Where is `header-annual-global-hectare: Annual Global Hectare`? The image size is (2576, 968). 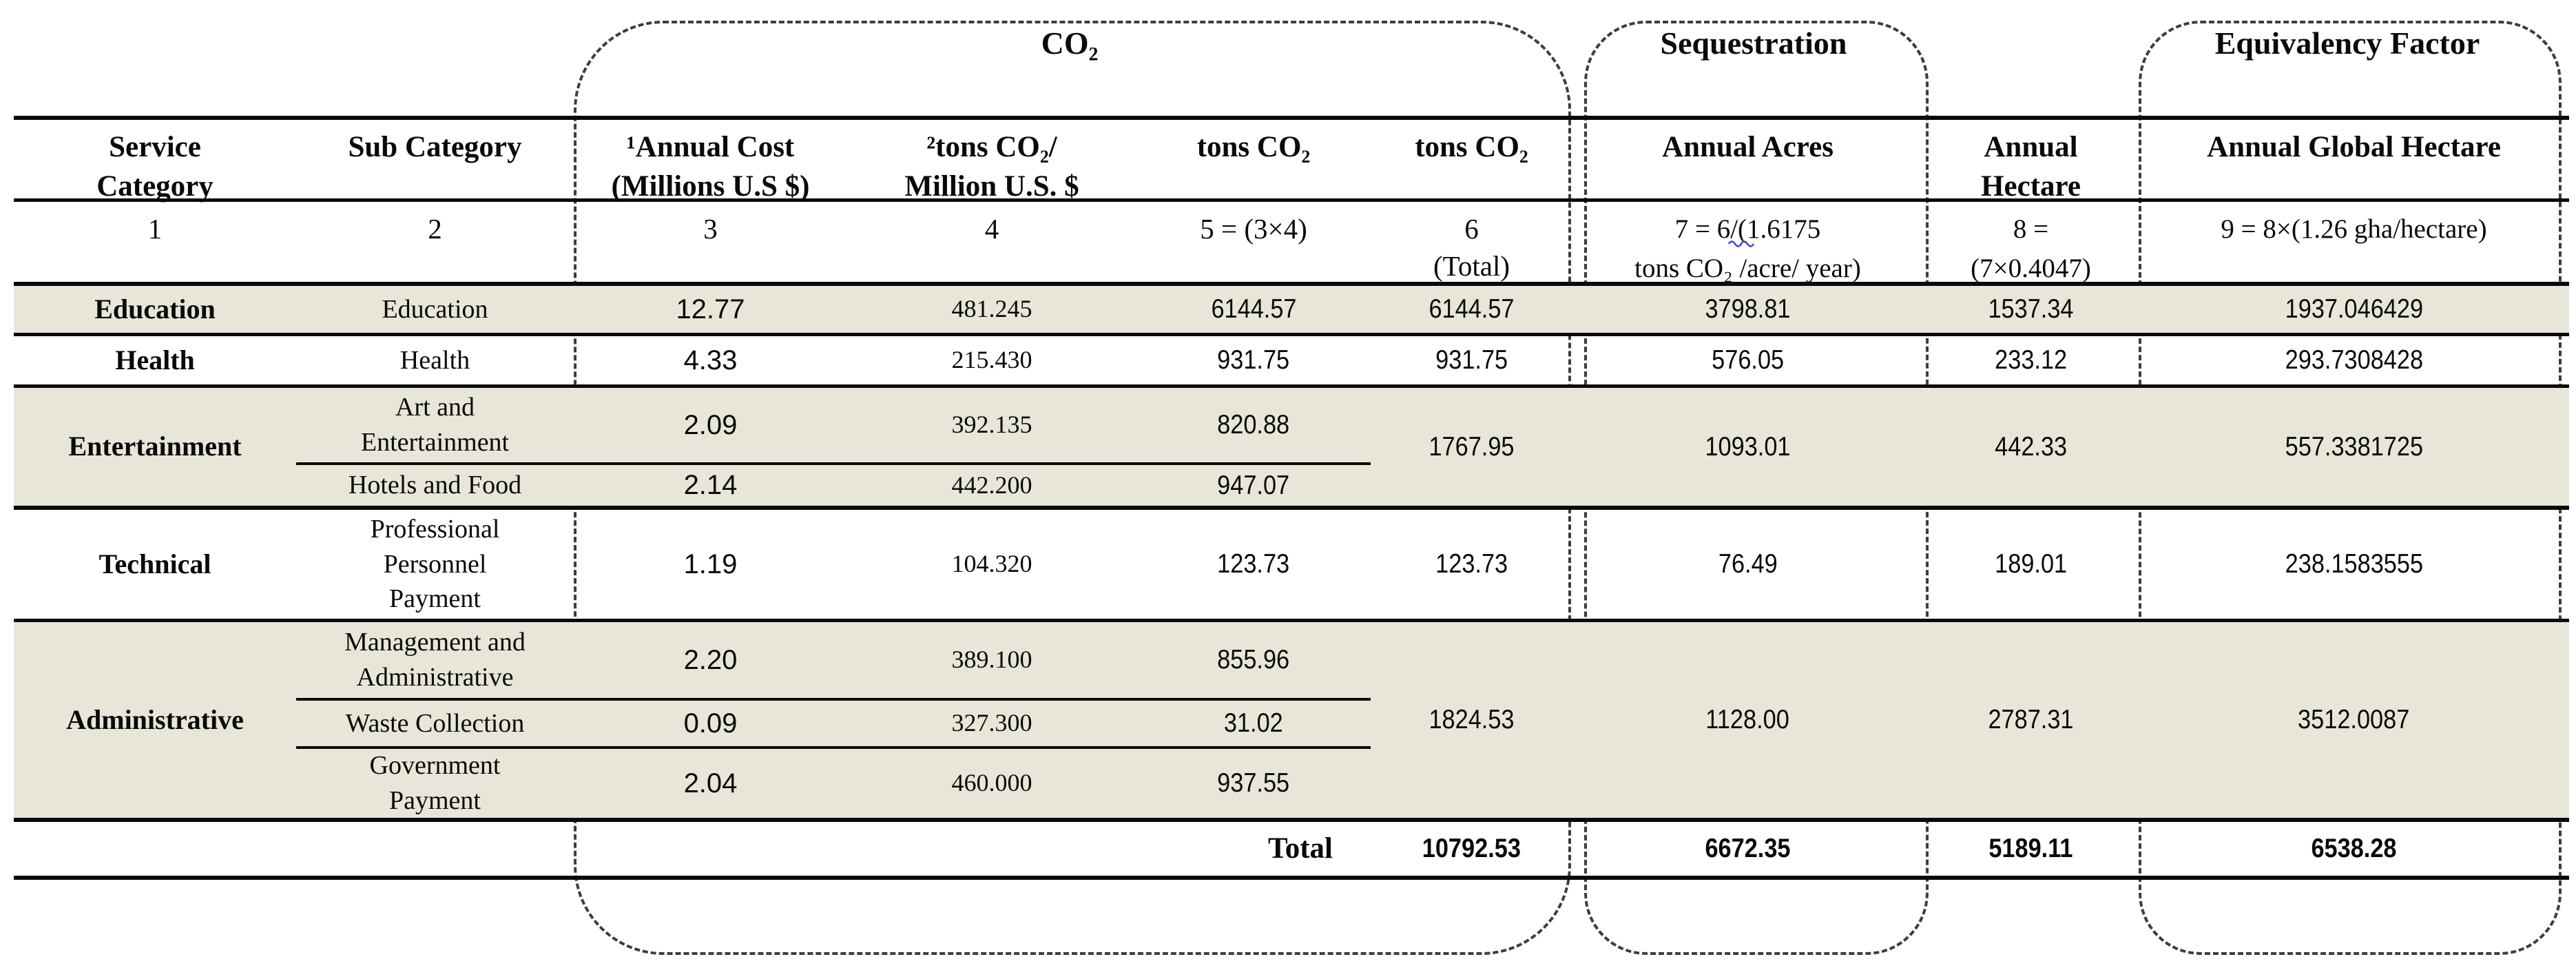 header-annual-global-hectare: Annual Global Hectare is located at coordinates (2354, 159).